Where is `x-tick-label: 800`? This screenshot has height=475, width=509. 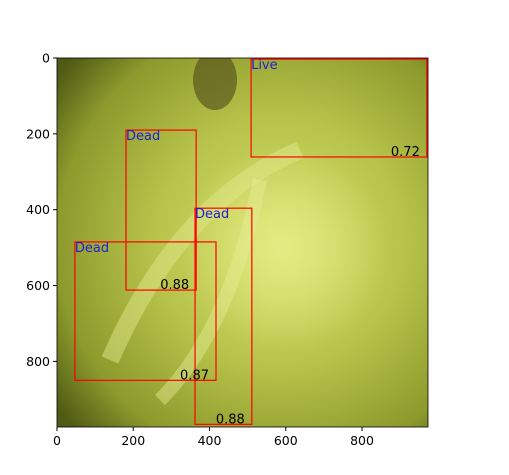
x-tick-label: 800 is located at coordinates (362, 440).